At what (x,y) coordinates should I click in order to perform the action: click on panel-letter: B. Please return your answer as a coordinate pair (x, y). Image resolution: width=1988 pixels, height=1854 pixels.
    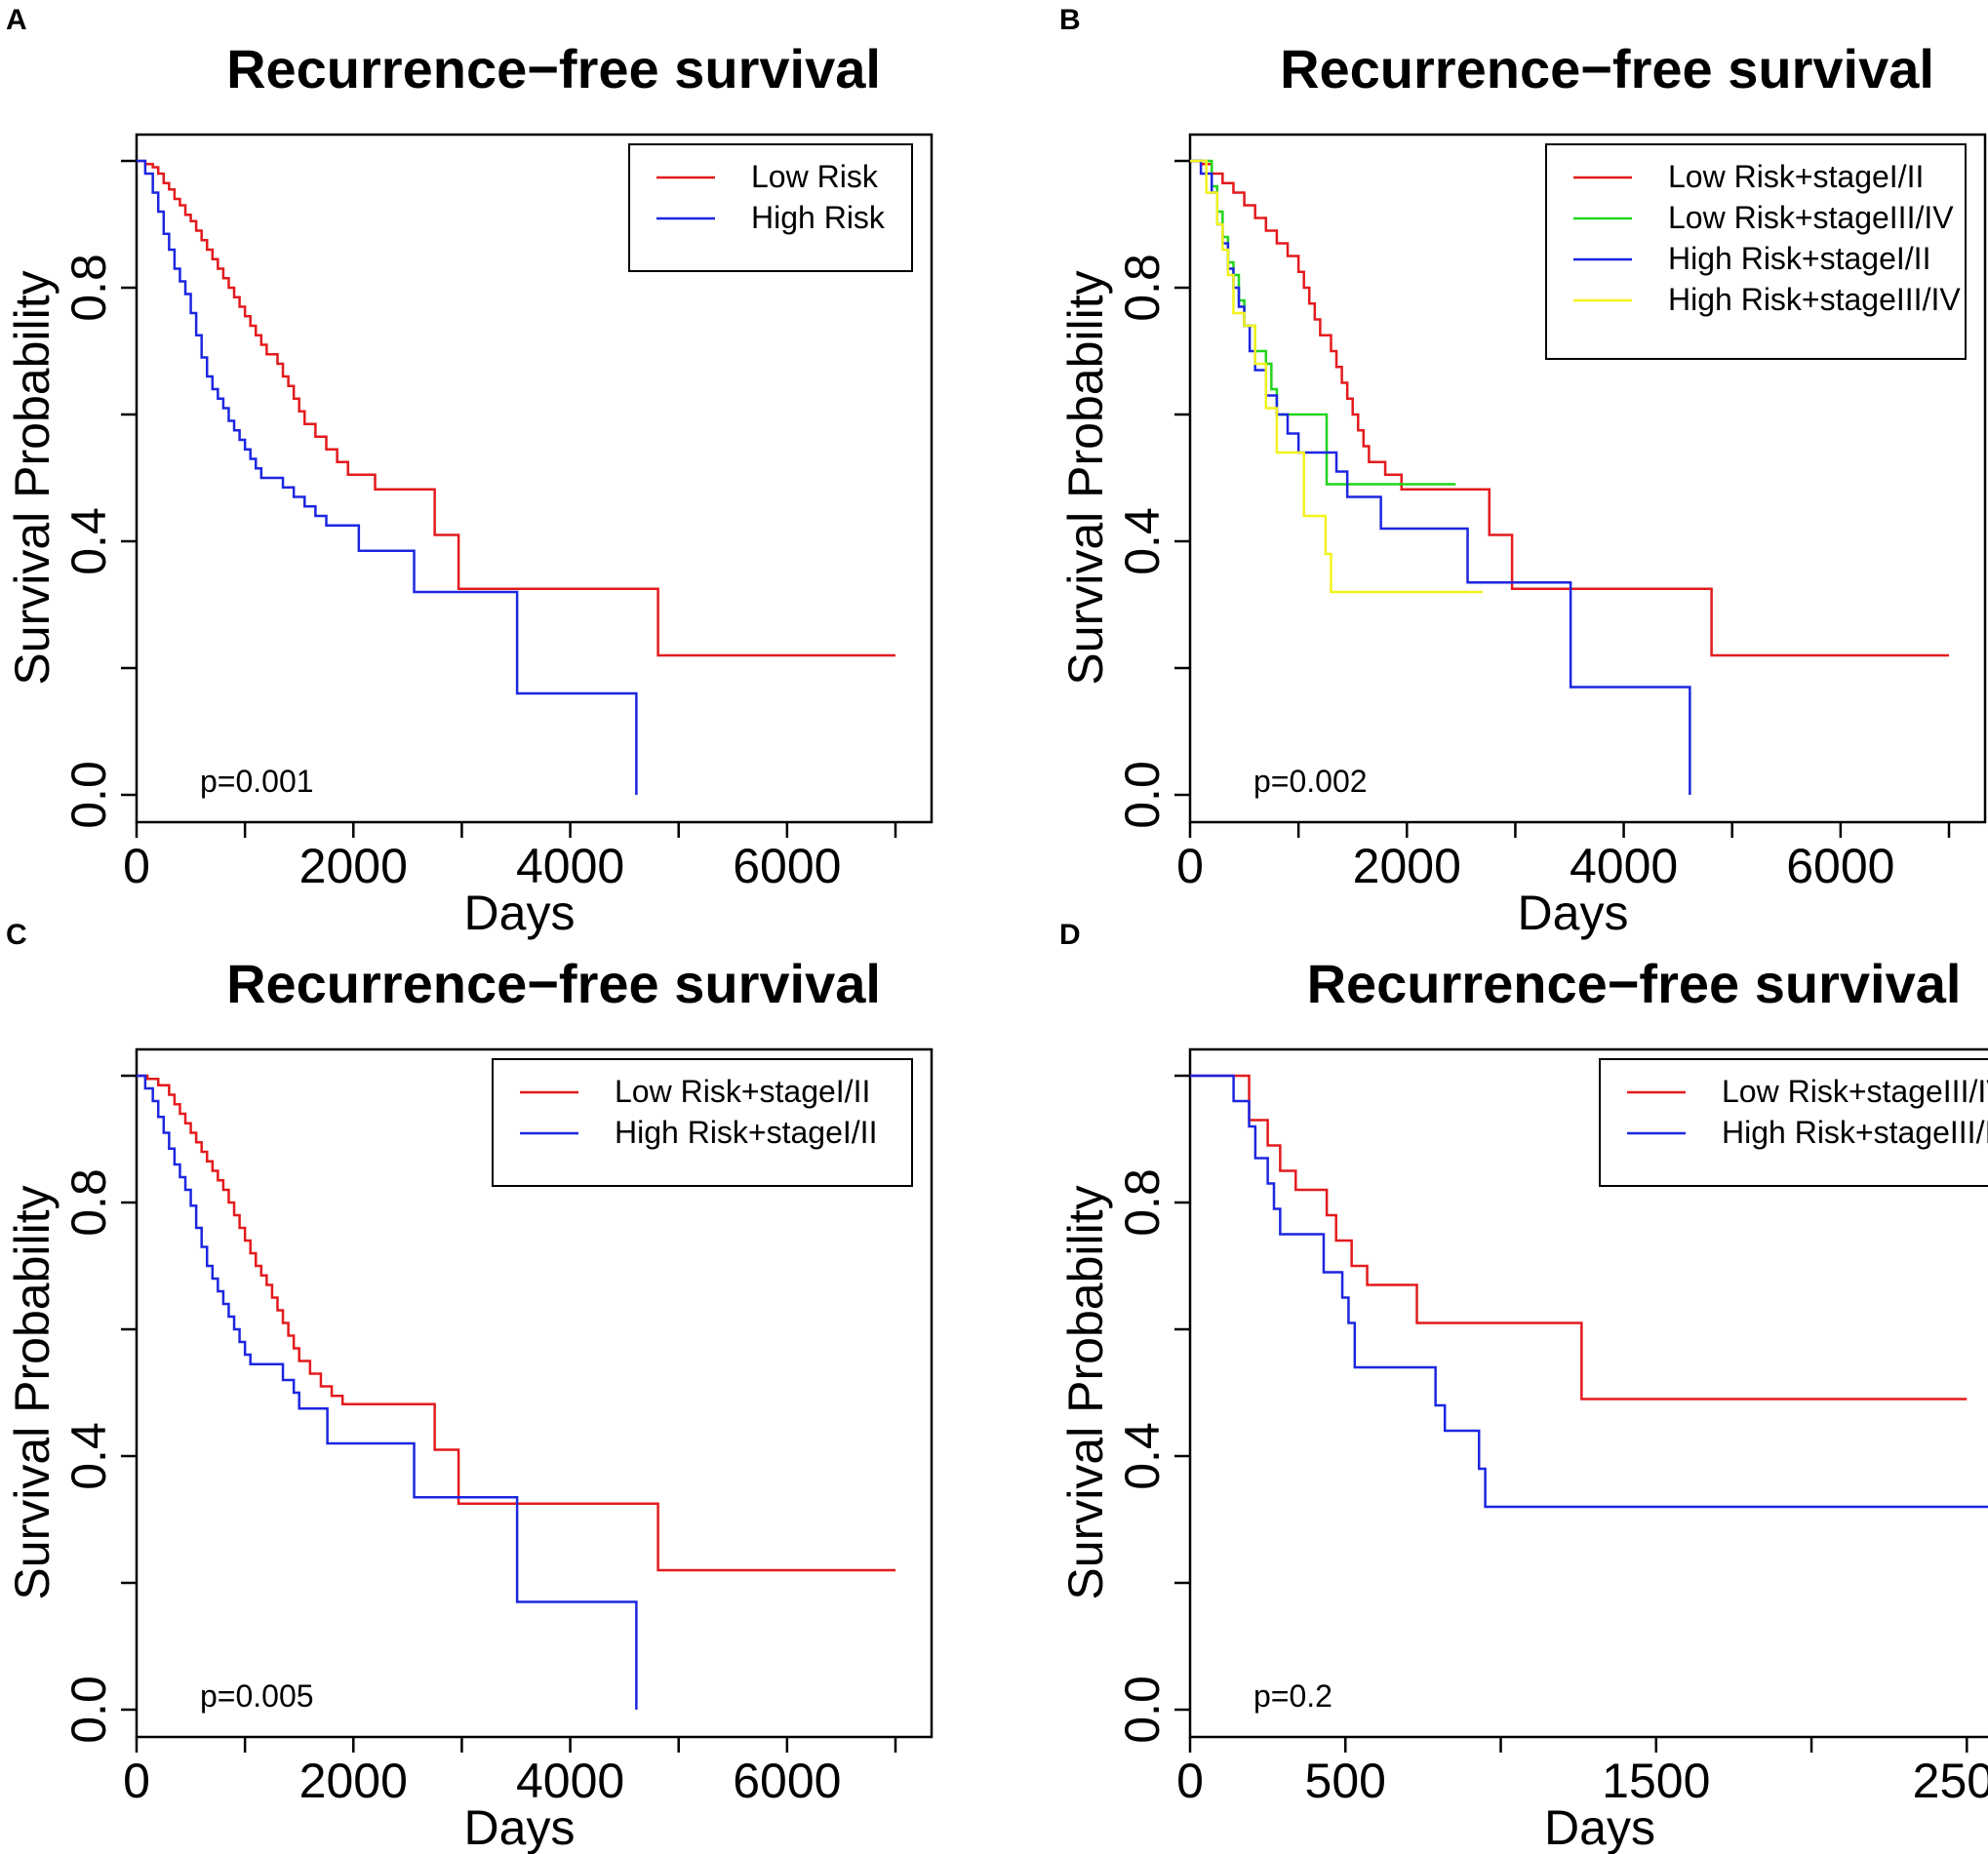
    Looking at the image, I should click on (1070, 20).